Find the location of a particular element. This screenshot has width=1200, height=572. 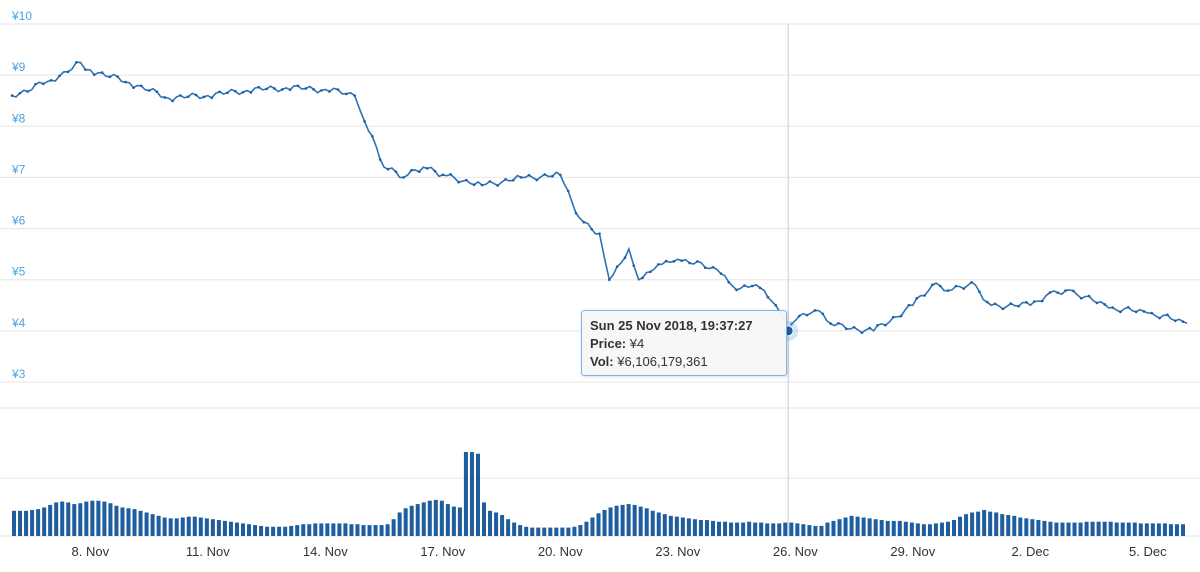

y-tick-label: ¥3 is located at coordinates (18, 374).